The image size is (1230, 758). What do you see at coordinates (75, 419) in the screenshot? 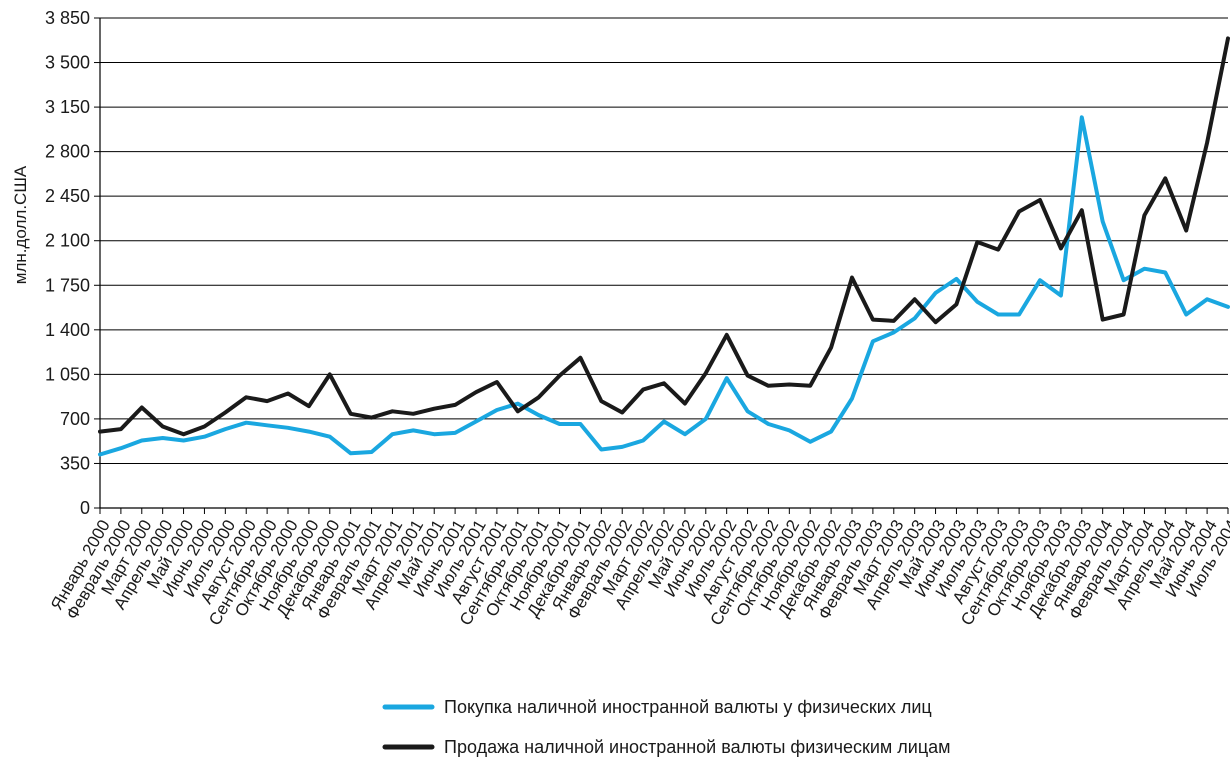
I see `y-tick-label: 700` at bounding box center [75, 419].